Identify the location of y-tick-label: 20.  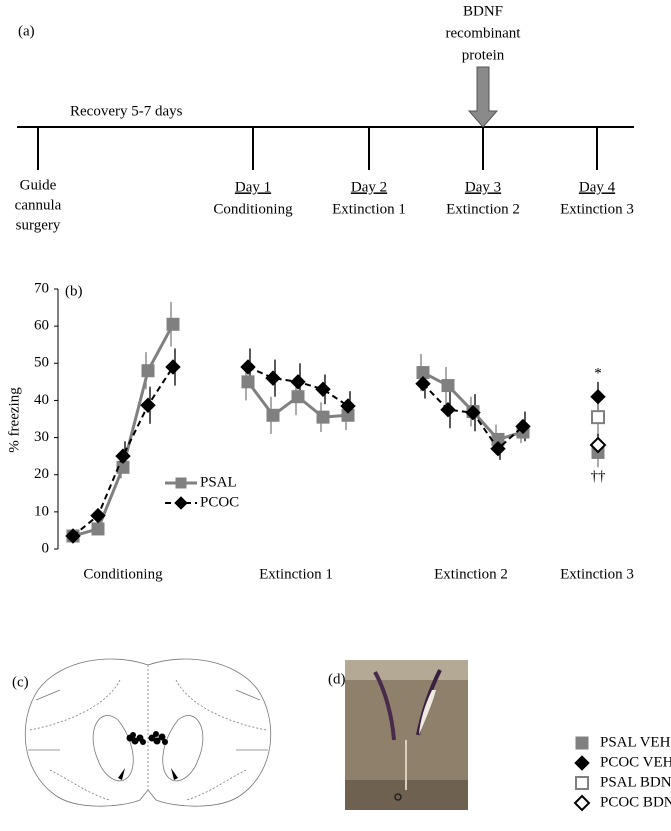
(41, 474).